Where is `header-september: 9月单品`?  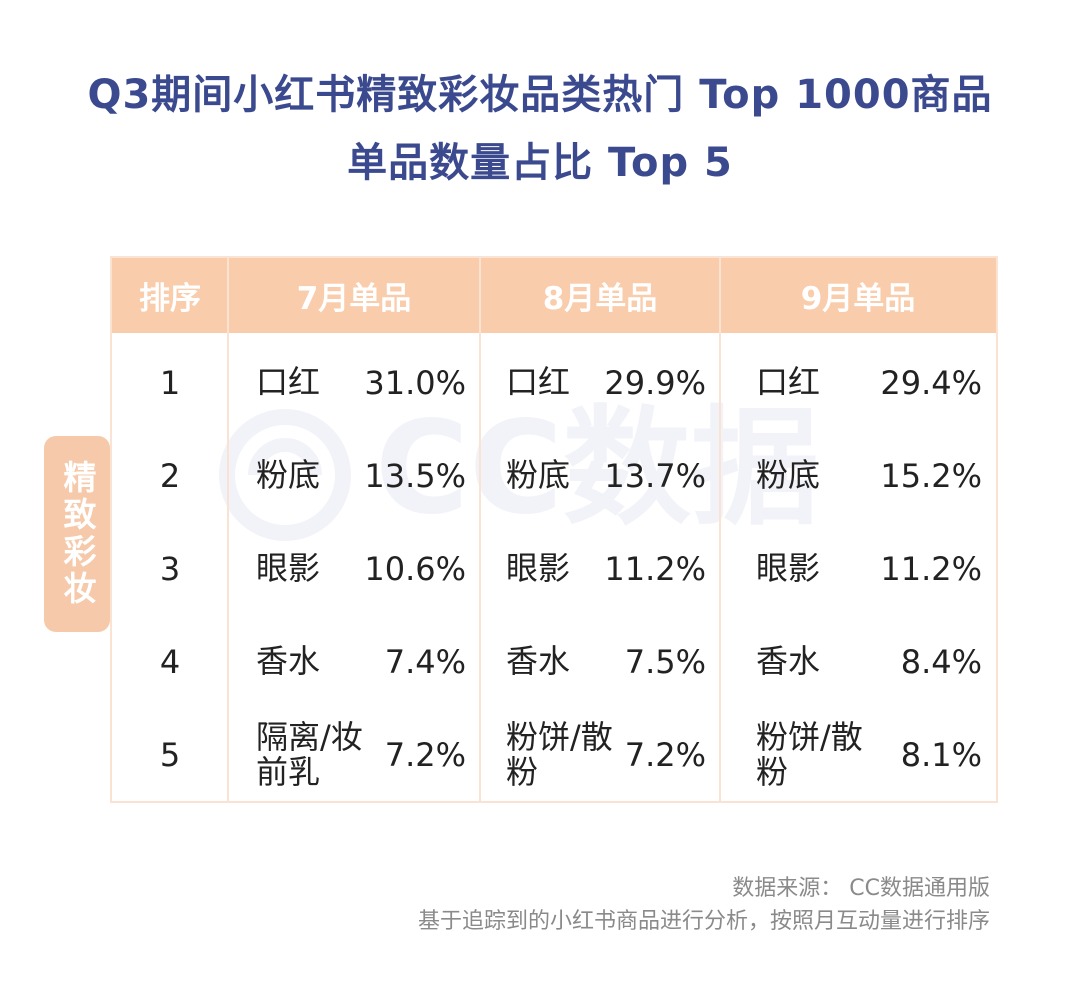
header-september: 9月单品 is located at coordinates (858, 299).